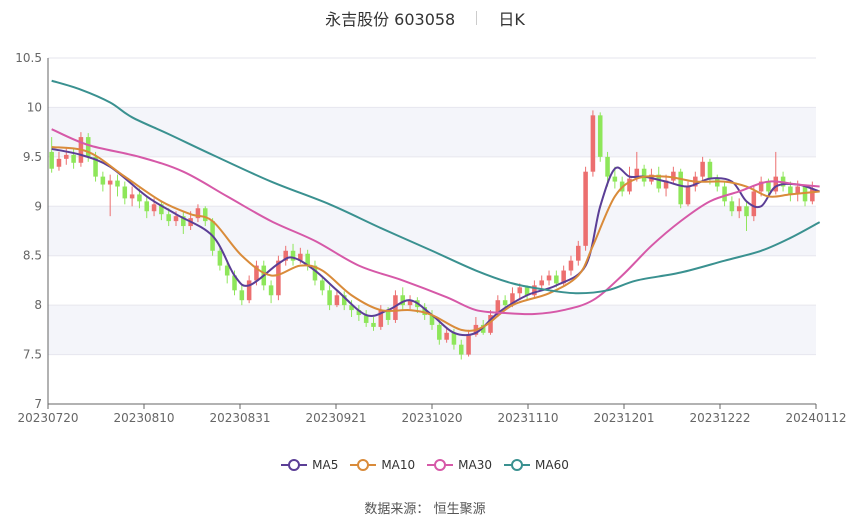  I want to click on legend-item-ma60: MA60, so click(536, 465).